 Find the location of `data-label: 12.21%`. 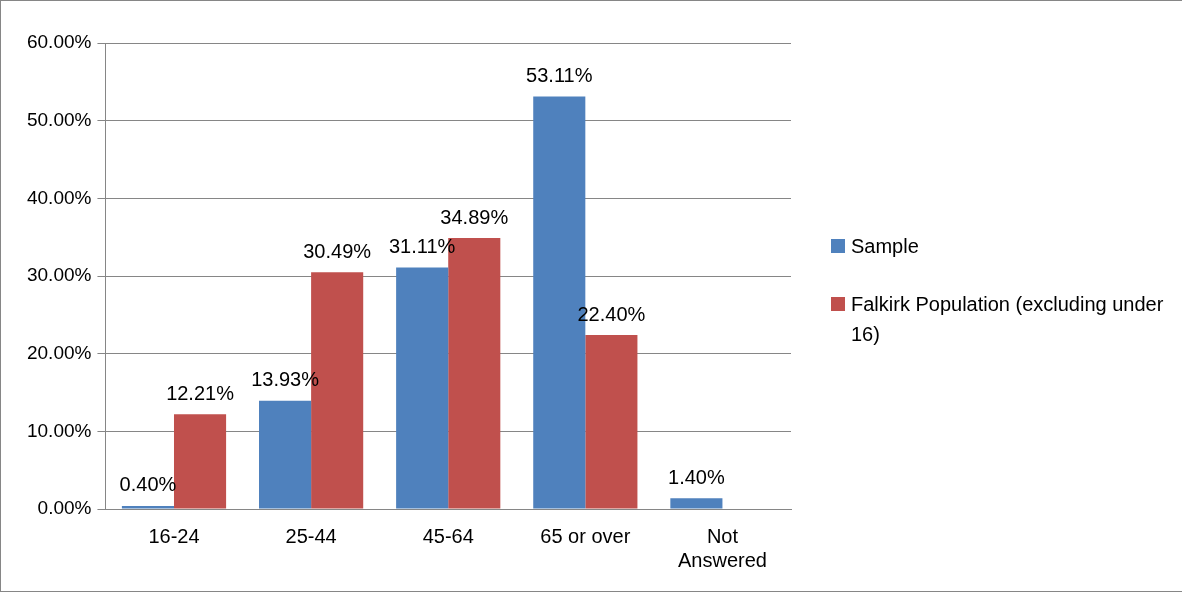

data-label: 12.21% is located at coordinates (200, 392).